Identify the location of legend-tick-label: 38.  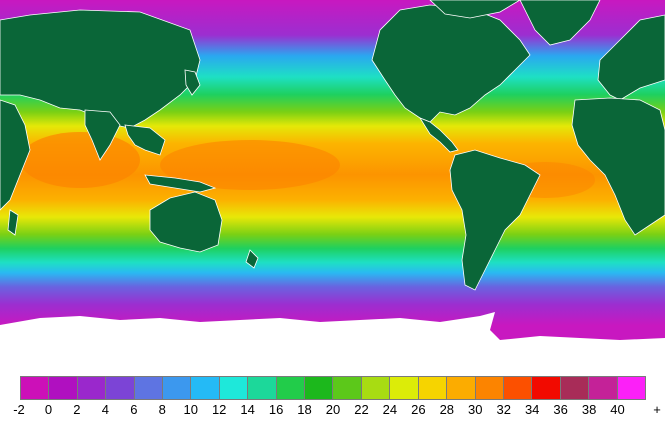
(589, 409).